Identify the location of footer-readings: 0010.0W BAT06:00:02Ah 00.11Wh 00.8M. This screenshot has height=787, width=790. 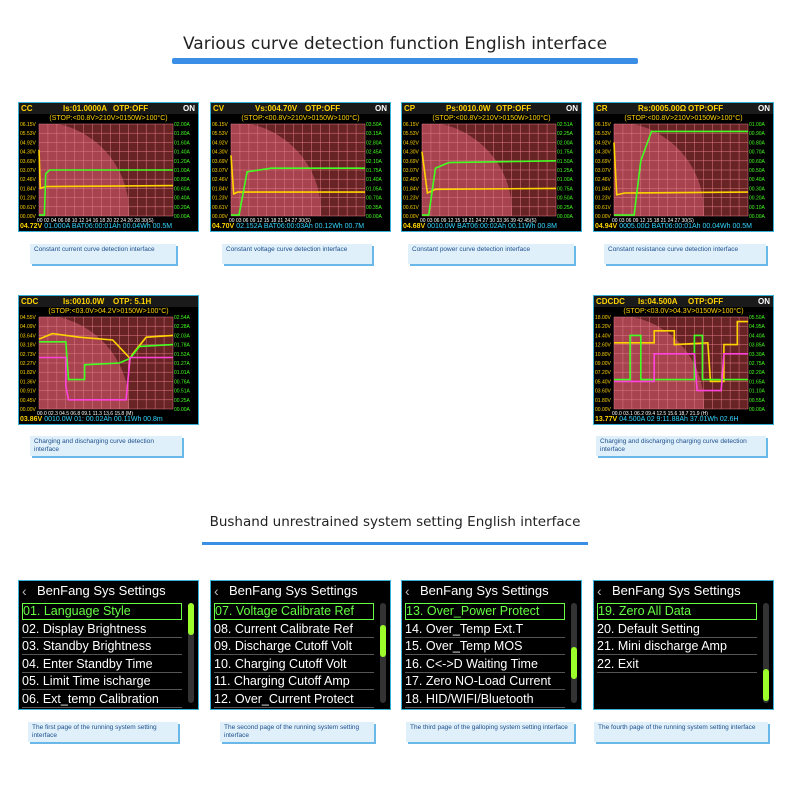
(492, 226).